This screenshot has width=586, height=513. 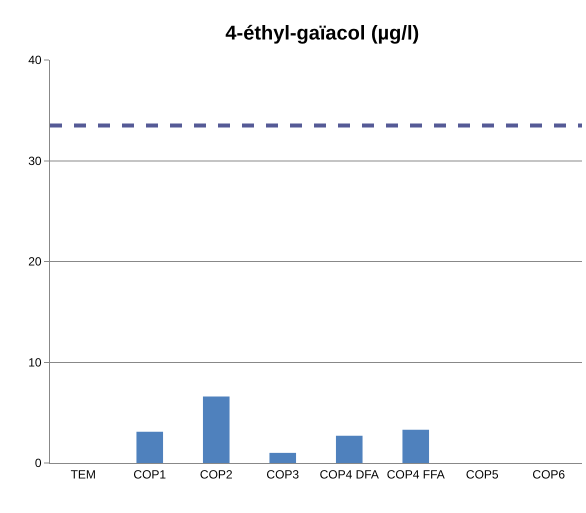 What do you see at coordinates (283, 474) in the screenshot?
I see `x-tick-label: COP3` at bounding box center [283, 474].